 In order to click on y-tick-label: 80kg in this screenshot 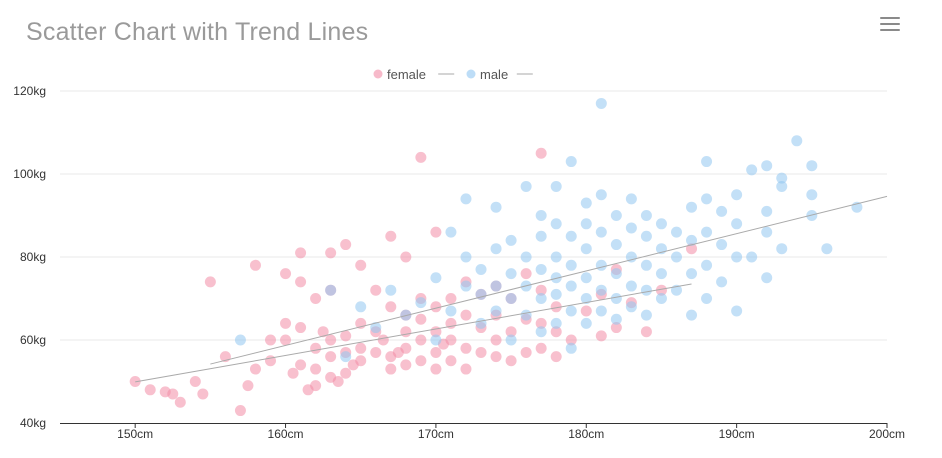, I will do `click(33, 257)`.